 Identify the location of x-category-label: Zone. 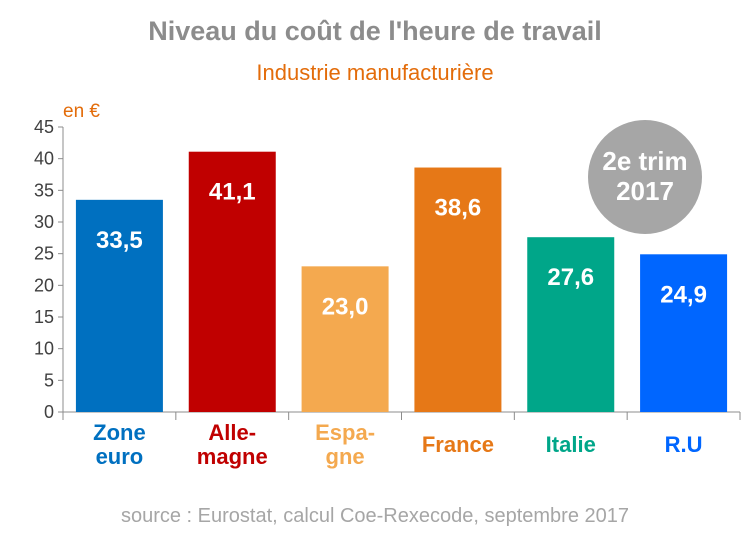
(119, 432).